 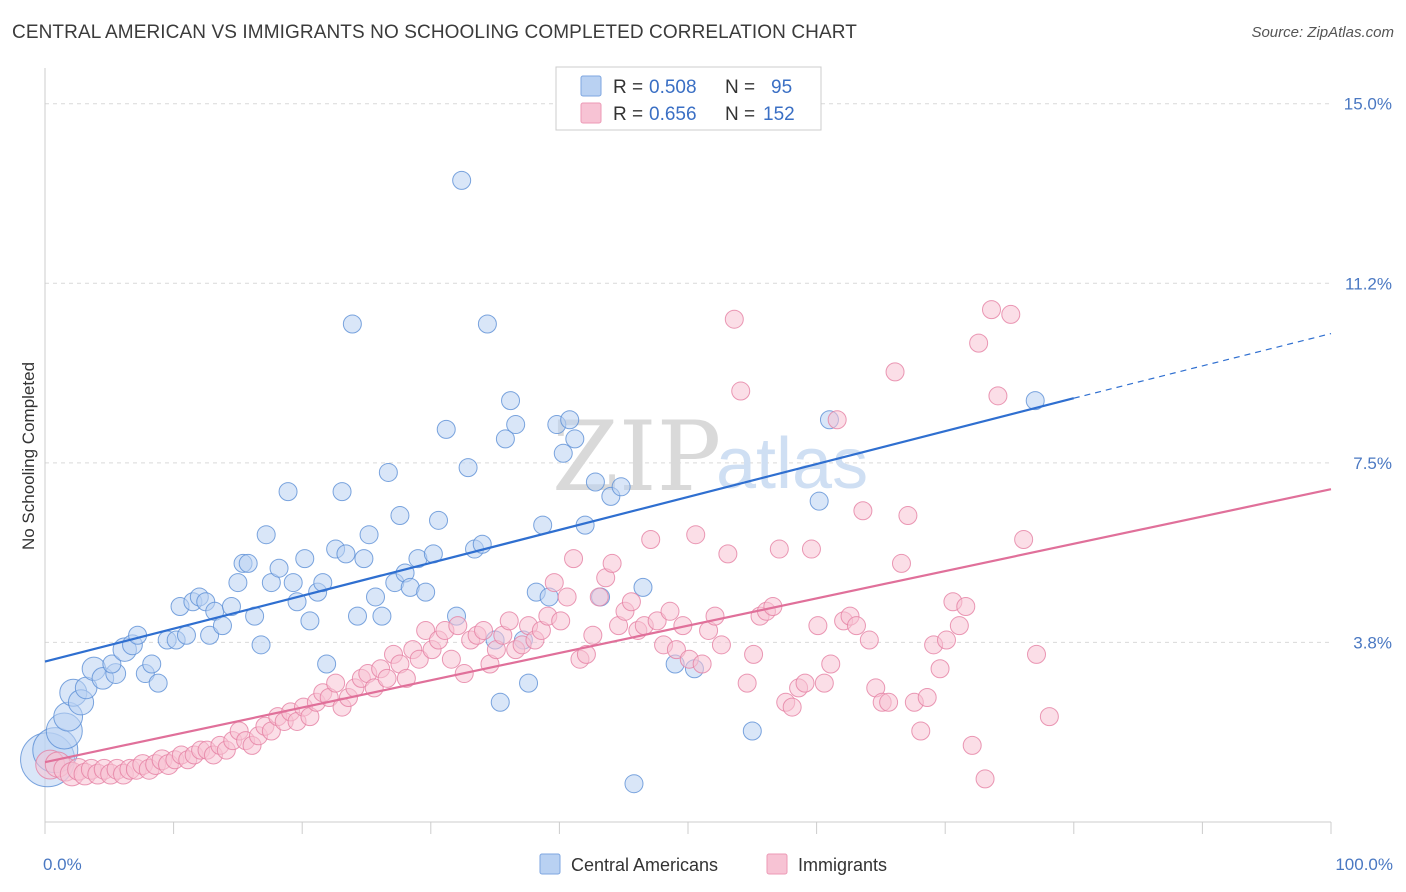 What do you see at coordinates (1202, 365) in the screenshot?
I see `central-americans-trend-extension` at bounding box center [1202, 365].